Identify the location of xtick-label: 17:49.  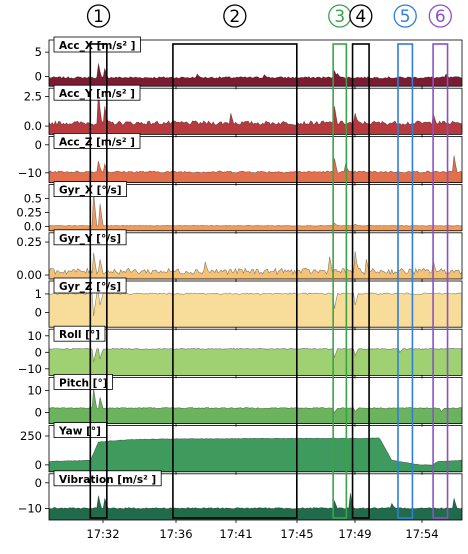
(354, 534).